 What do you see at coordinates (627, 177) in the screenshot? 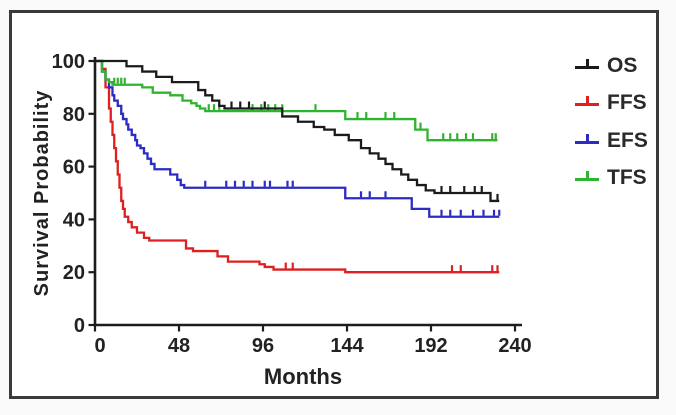
I see `legend-label: TFS` at bounding box center [627, 177].